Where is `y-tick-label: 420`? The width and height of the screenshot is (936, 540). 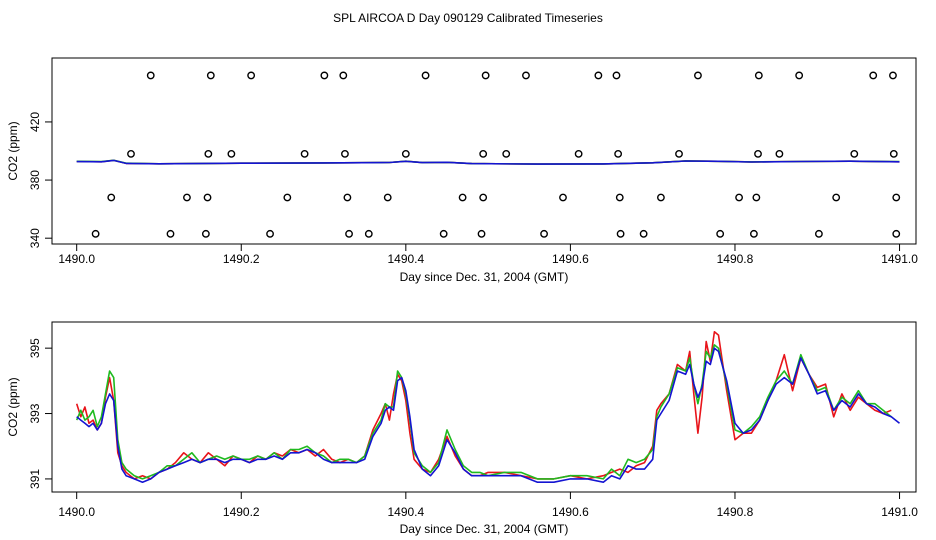
y-tick-label: 420 is located at coordinates (35, 122).